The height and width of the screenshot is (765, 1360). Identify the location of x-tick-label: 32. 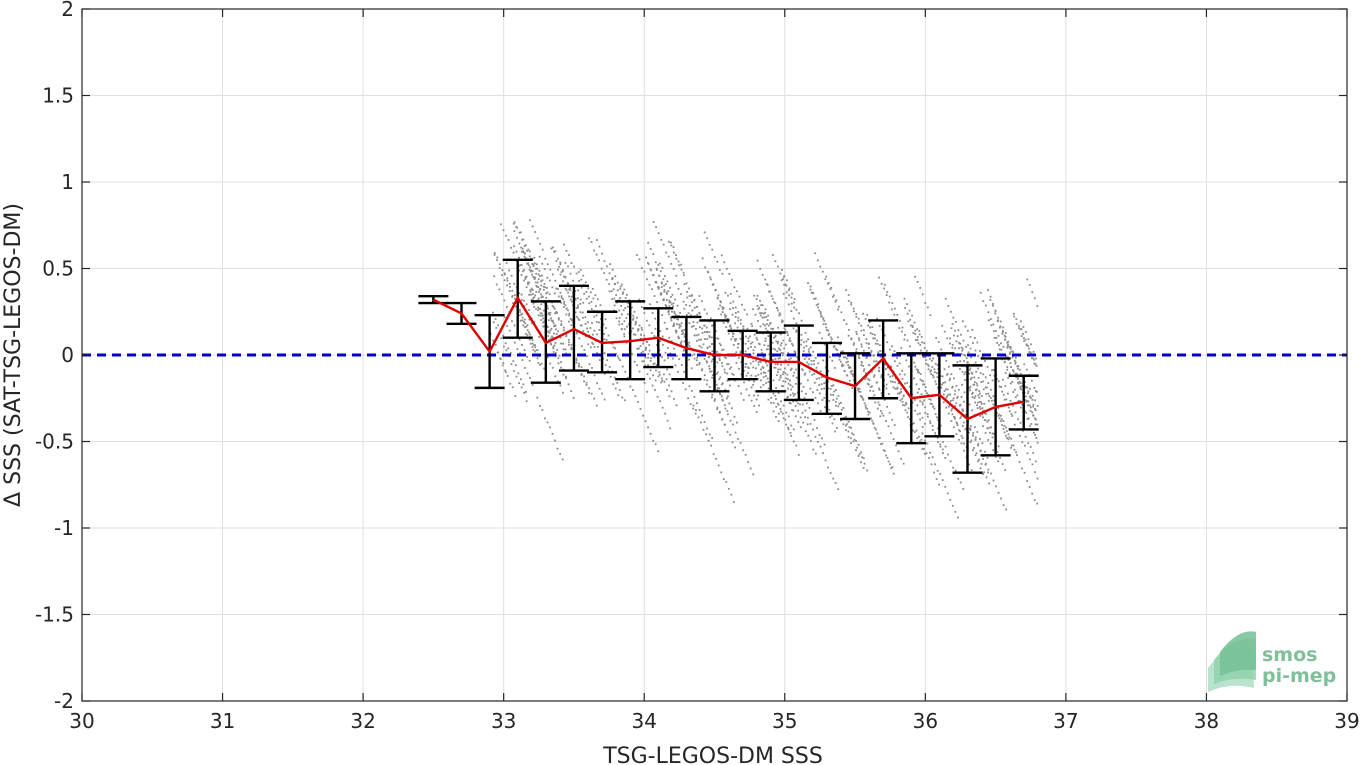
(362, 721).